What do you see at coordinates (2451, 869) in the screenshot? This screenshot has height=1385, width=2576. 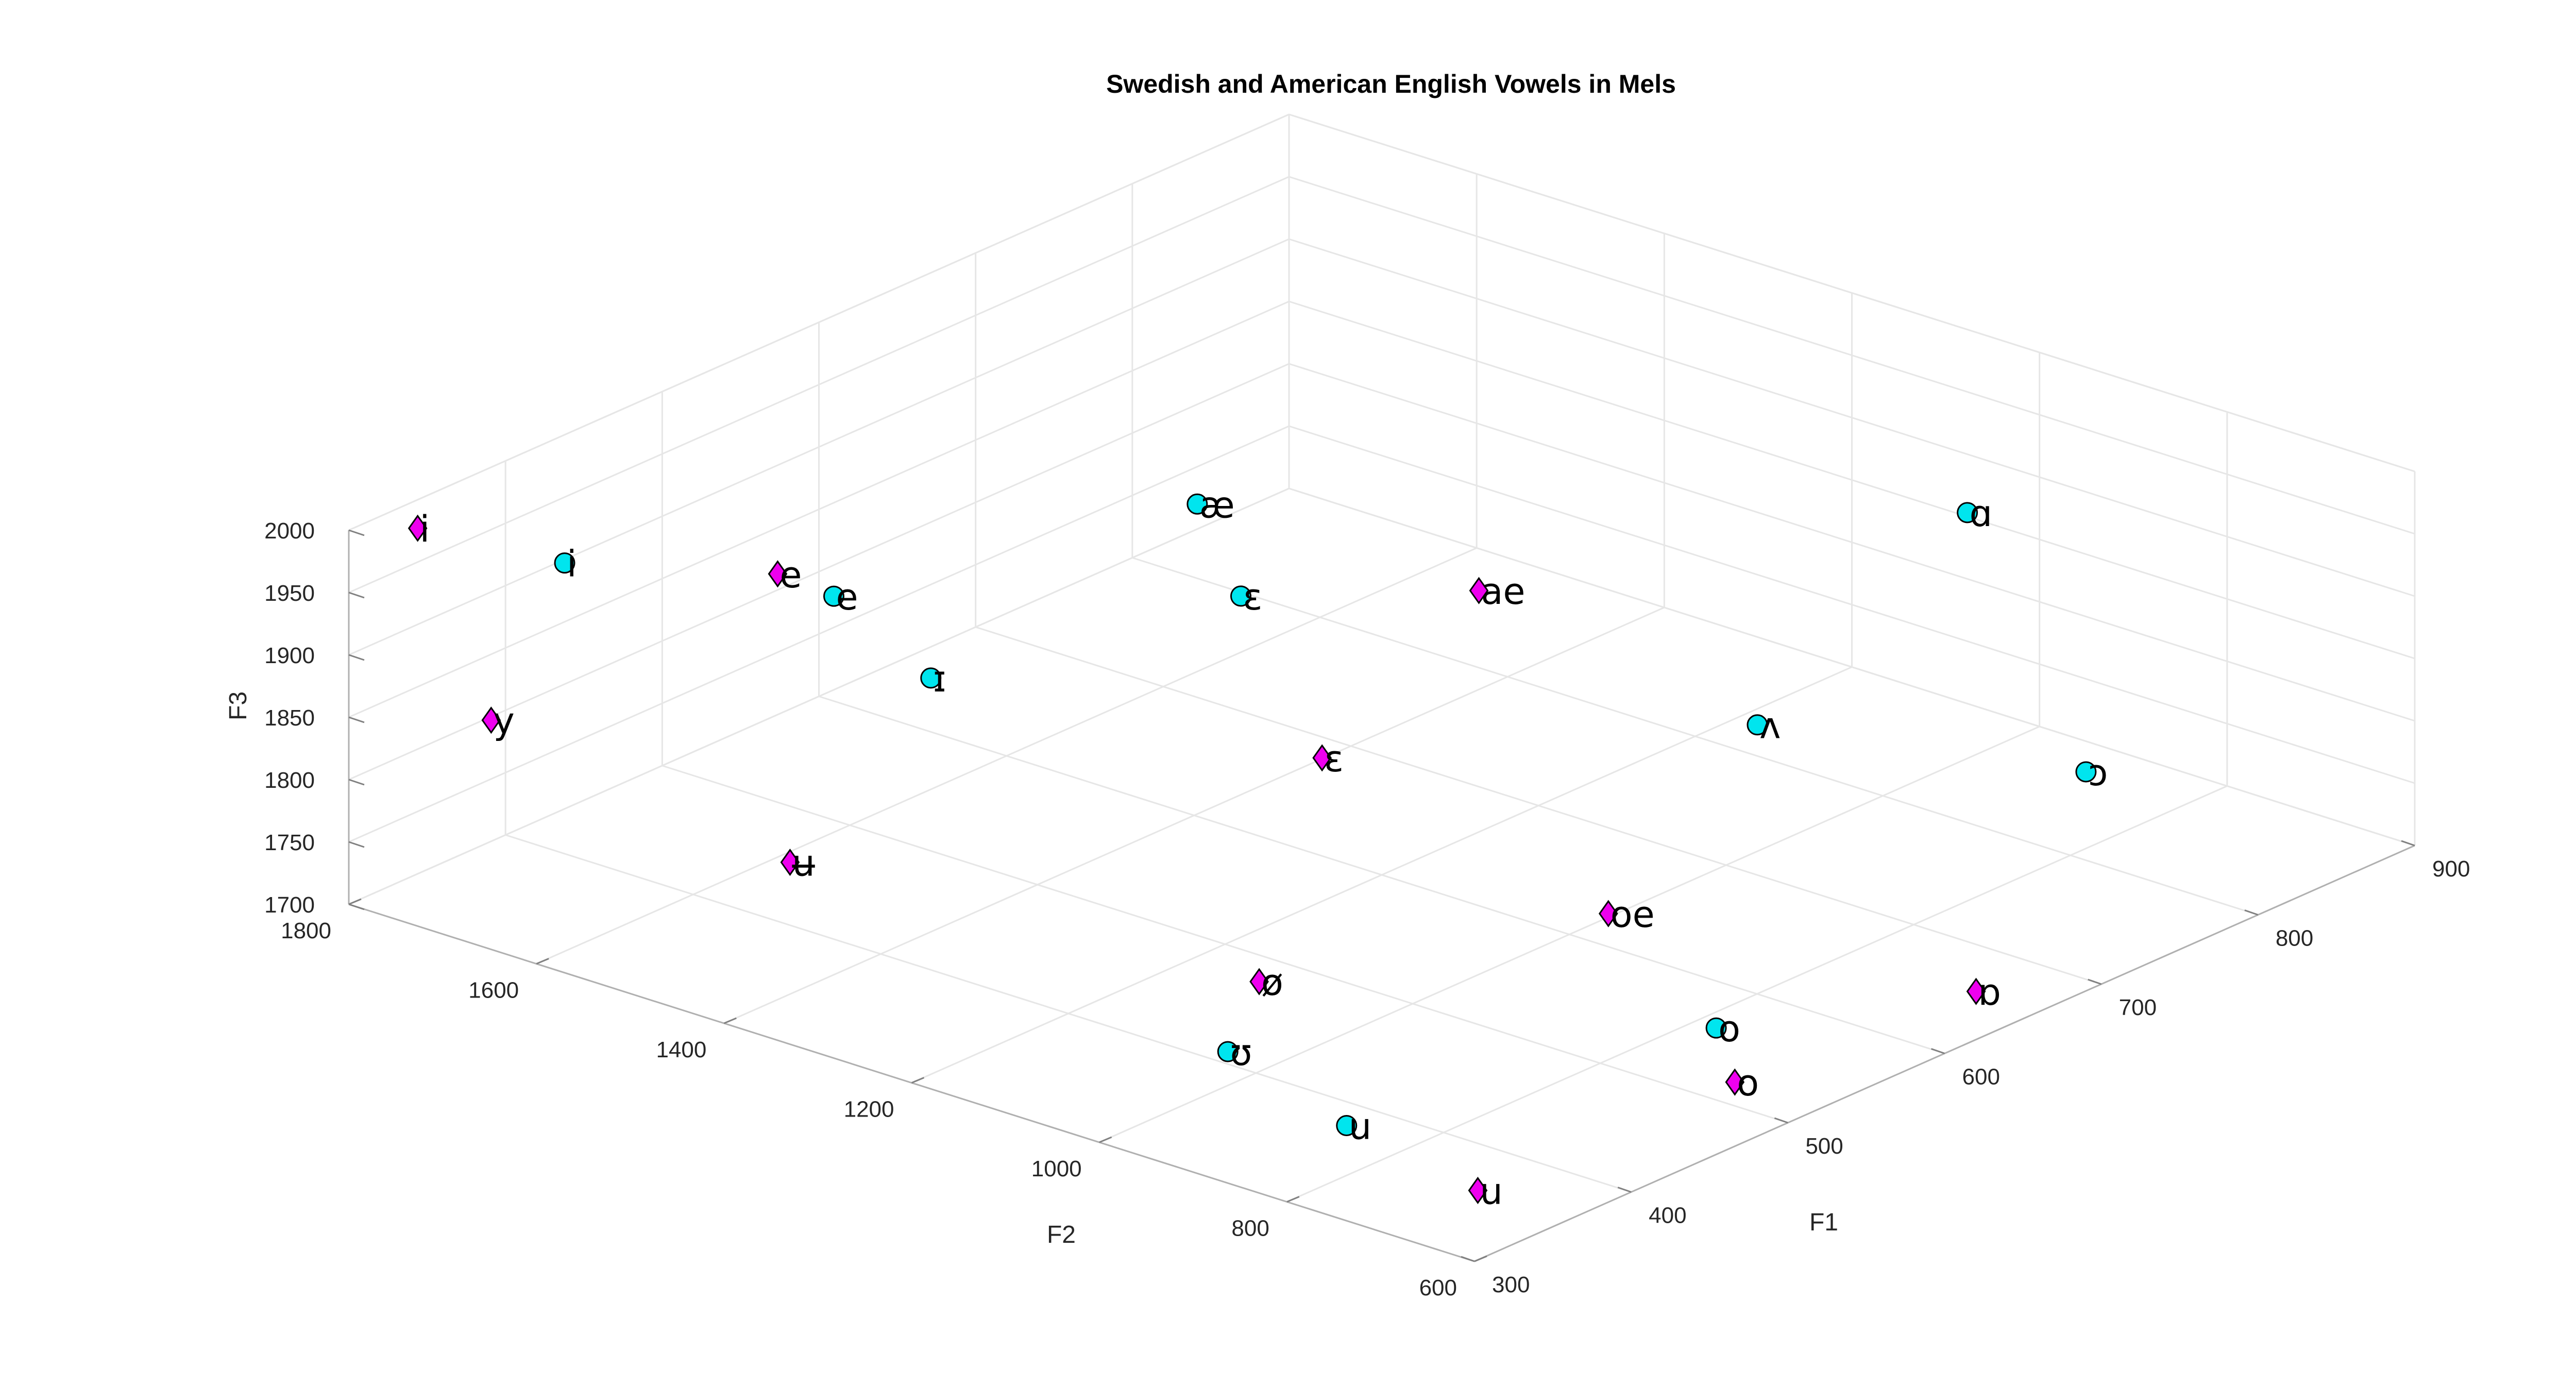 I see `x-tick-label: 900` at bounding box center [2451, 869].